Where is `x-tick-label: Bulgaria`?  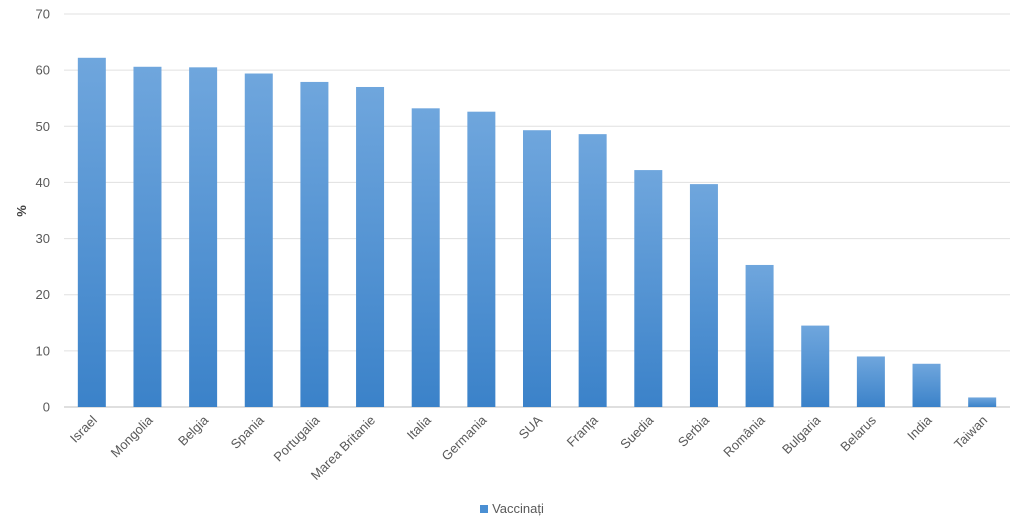 x-tick-label: Bulgaria is located at coordinates (801, 434).